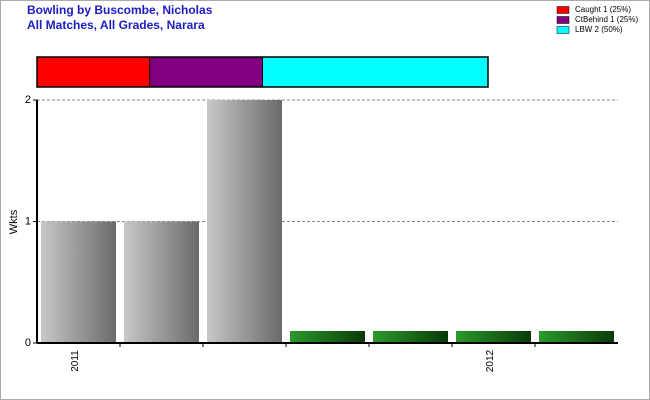  What do you see at coordinates (490, 360) in the screenshot?
I see `x-tick-label: 2012` at bounding box center [490, 360].